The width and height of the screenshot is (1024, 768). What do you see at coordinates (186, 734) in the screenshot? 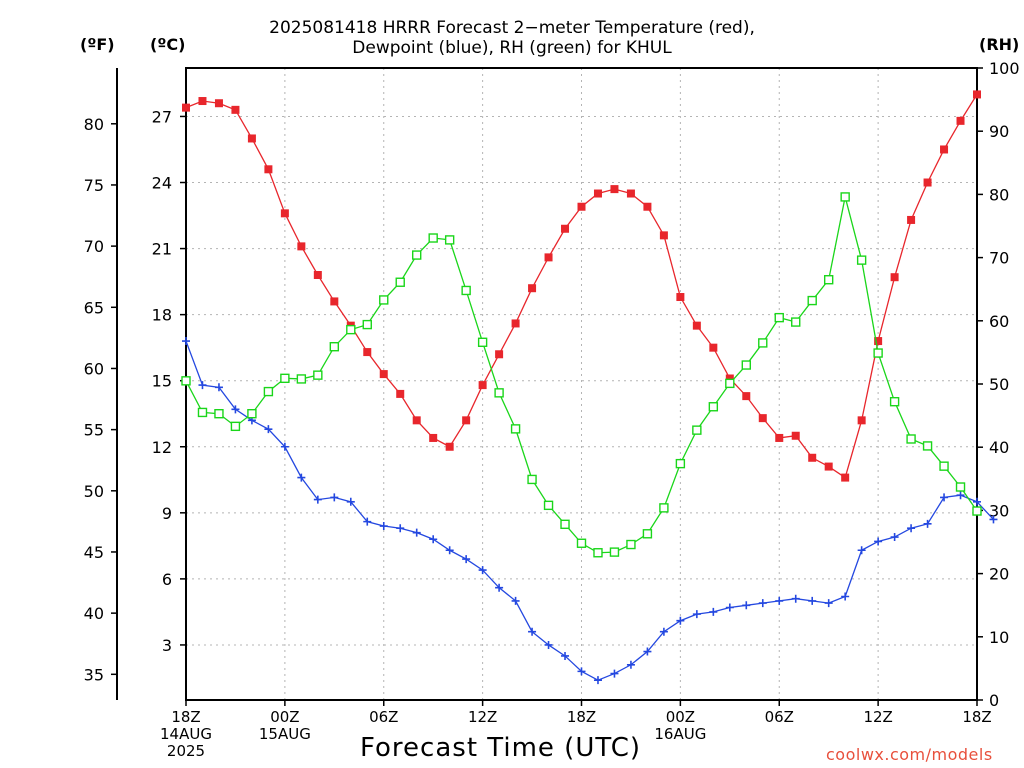
I see `x-tick-label: 14AUG` at bounding box center [186, 734].